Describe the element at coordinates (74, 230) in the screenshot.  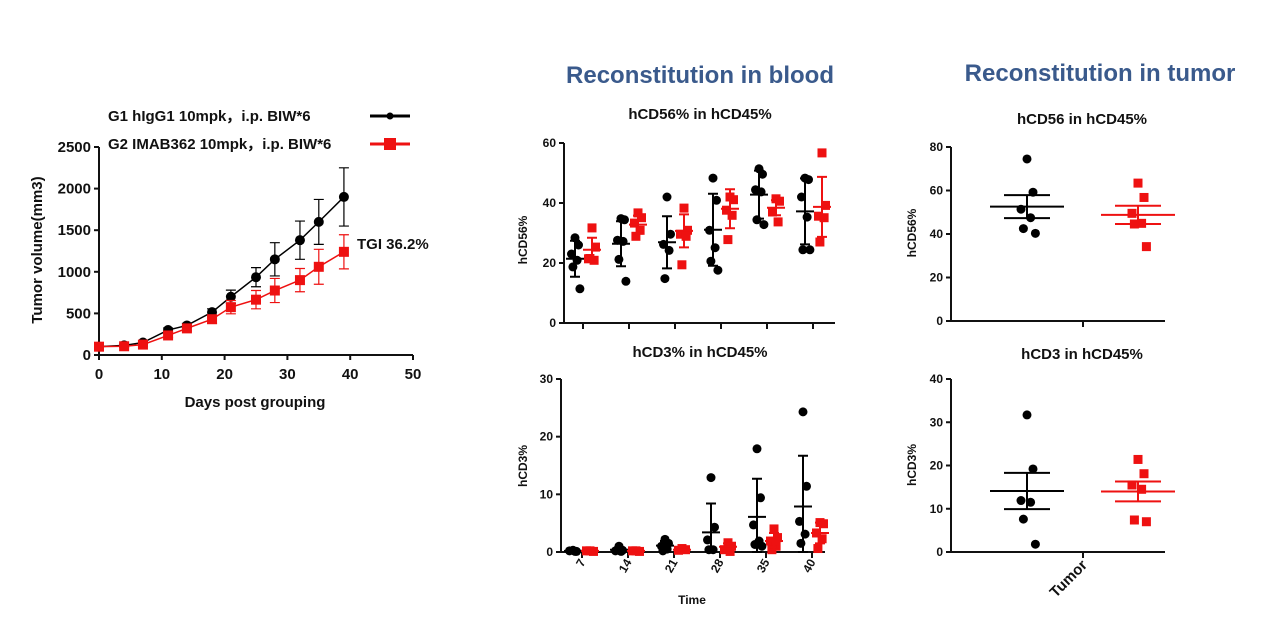
I see `y-tick-label: 1500` at that location.